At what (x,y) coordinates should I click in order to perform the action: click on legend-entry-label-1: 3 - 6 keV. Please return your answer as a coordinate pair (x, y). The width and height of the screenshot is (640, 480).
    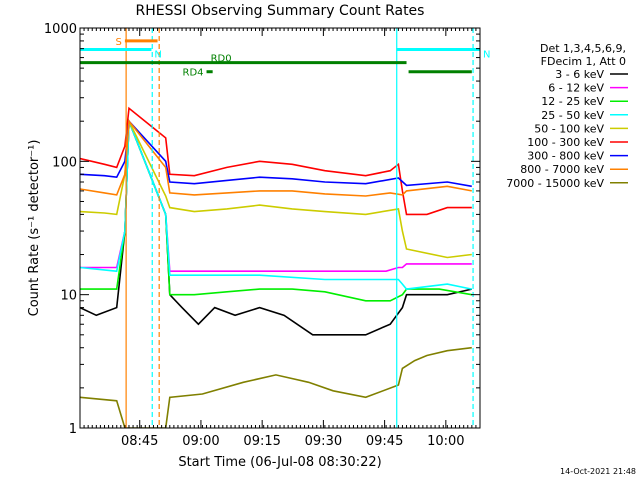
    Looking at the image, I should click on (579, 74).